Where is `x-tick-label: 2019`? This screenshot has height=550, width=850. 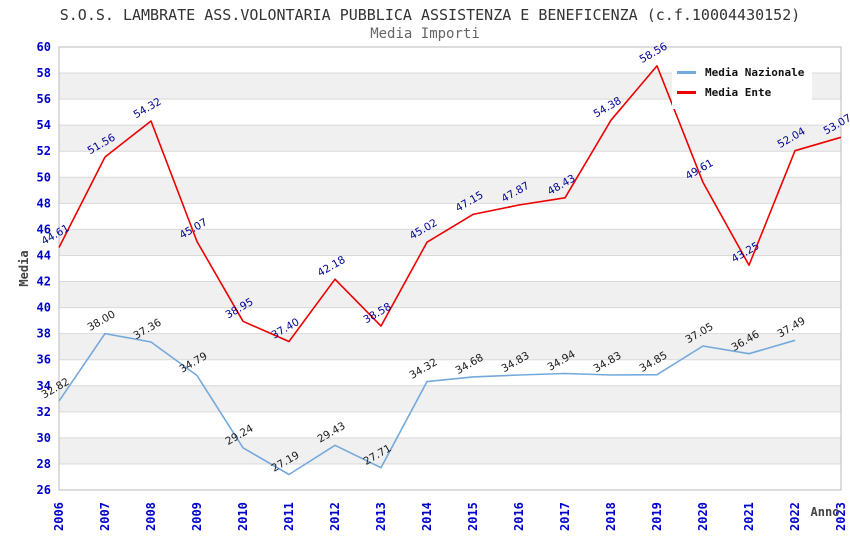
x-tick-label: 2019 is located at coordinates (657, 516).